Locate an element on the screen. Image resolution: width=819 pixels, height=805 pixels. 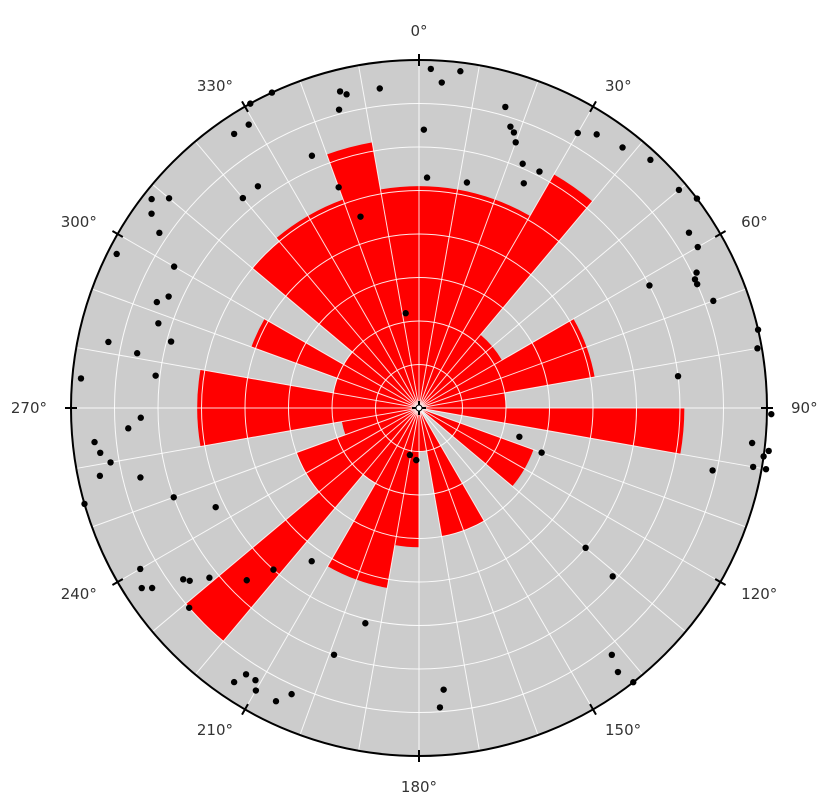
angle-label-300: 300° is located at coordinates (79, 222).